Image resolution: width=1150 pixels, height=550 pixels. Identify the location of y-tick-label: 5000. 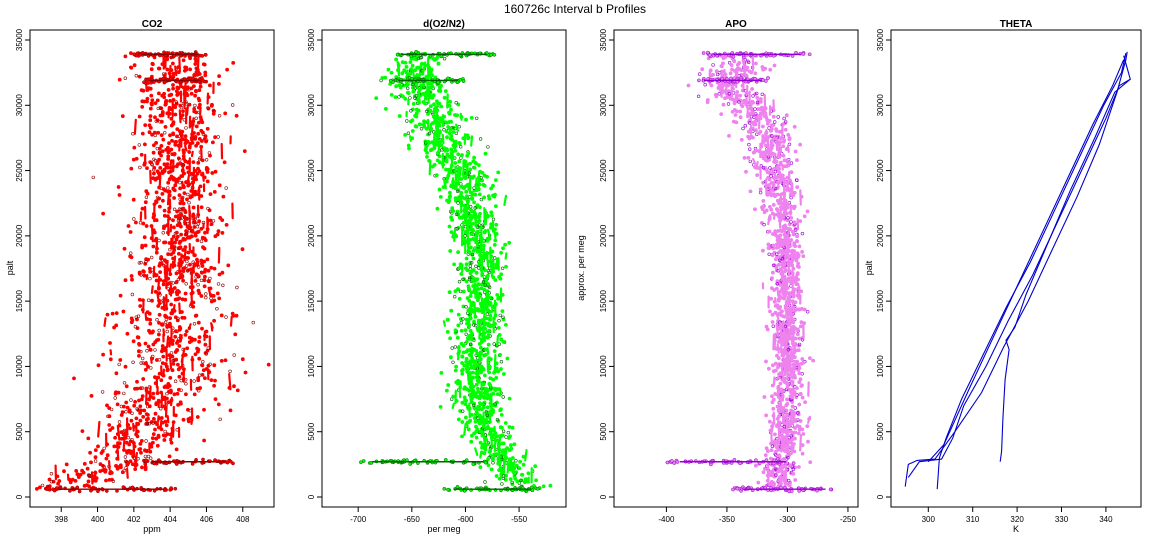
(19, 431).